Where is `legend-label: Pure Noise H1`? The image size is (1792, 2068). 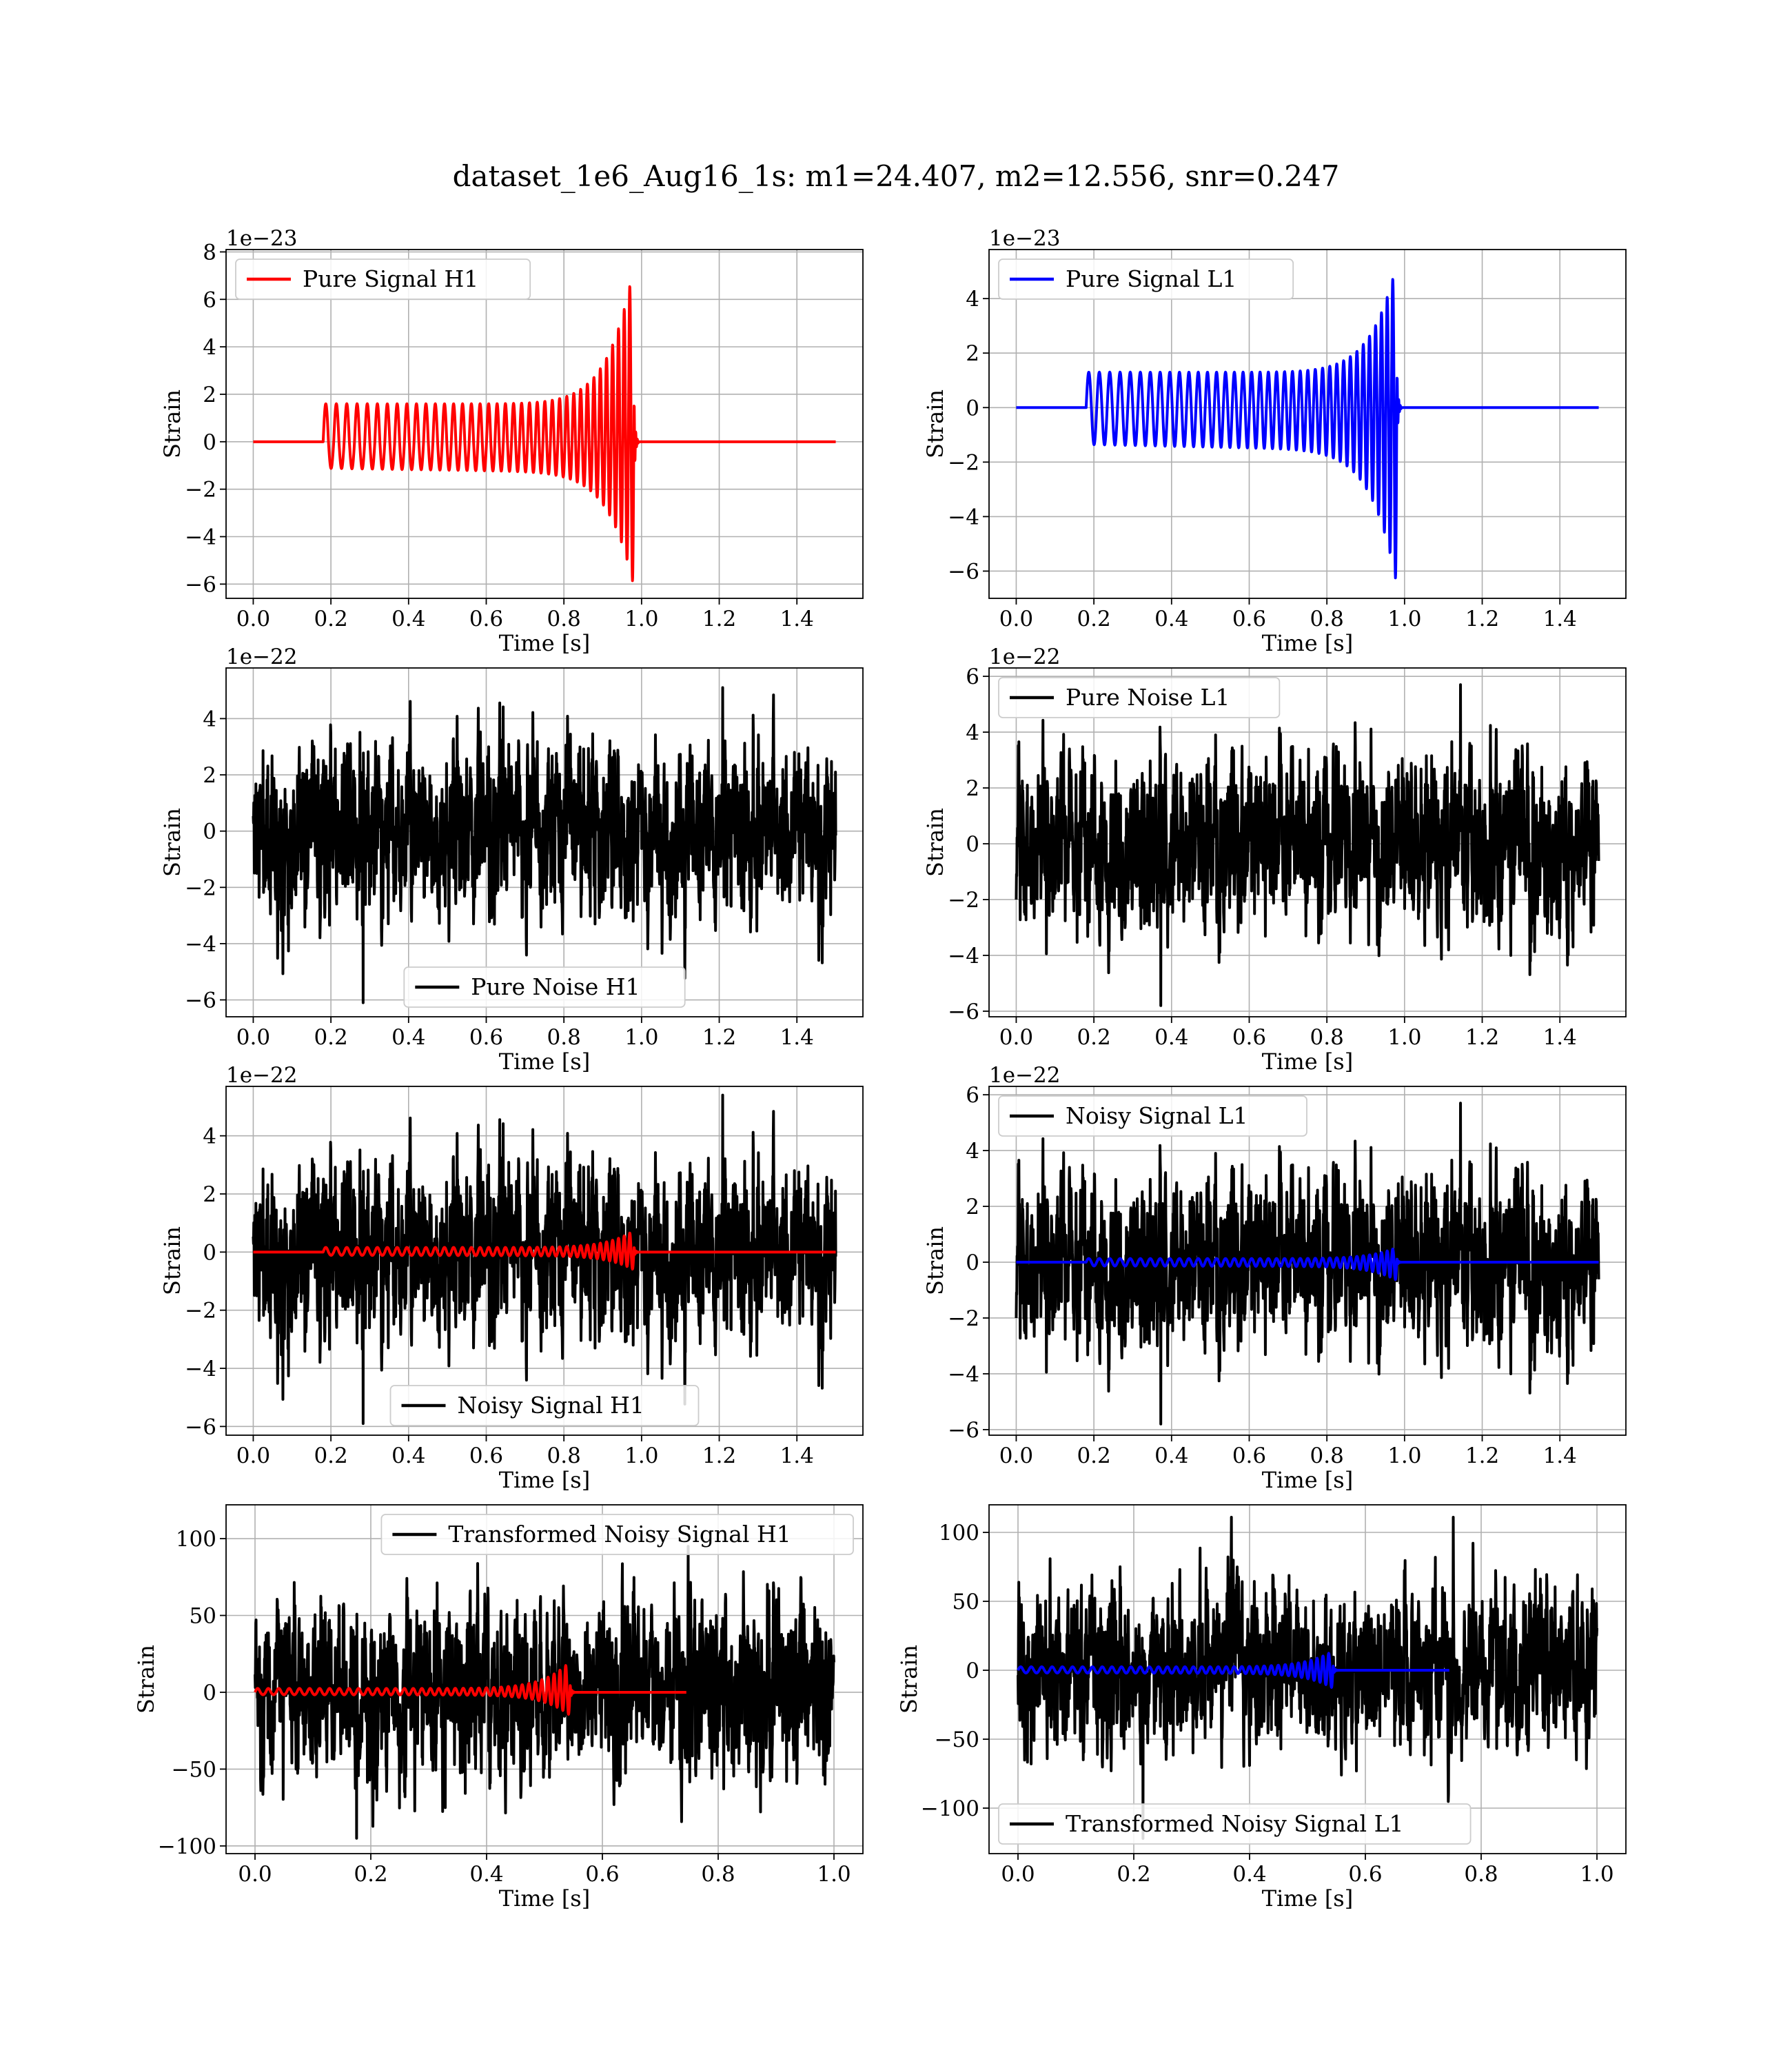
legend-label: Pure Noise H1 is located at coordinates (555, 987).